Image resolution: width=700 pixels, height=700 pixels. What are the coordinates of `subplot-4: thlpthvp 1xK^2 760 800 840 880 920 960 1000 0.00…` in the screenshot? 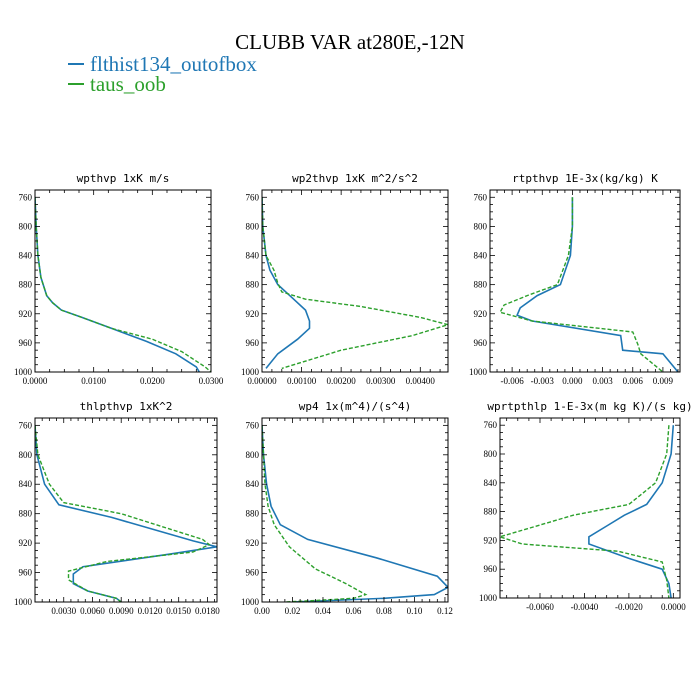 It's located at (117, 508).